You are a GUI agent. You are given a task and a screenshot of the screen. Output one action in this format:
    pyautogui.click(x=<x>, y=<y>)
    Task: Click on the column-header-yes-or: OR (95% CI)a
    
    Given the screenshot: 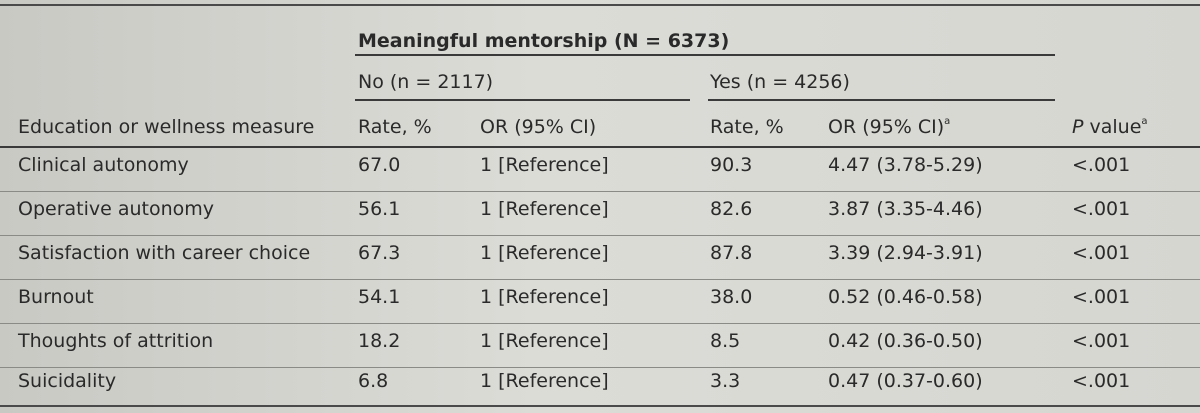 What is the action you would take?
    pyautogui.click(x=889, y=127)
    